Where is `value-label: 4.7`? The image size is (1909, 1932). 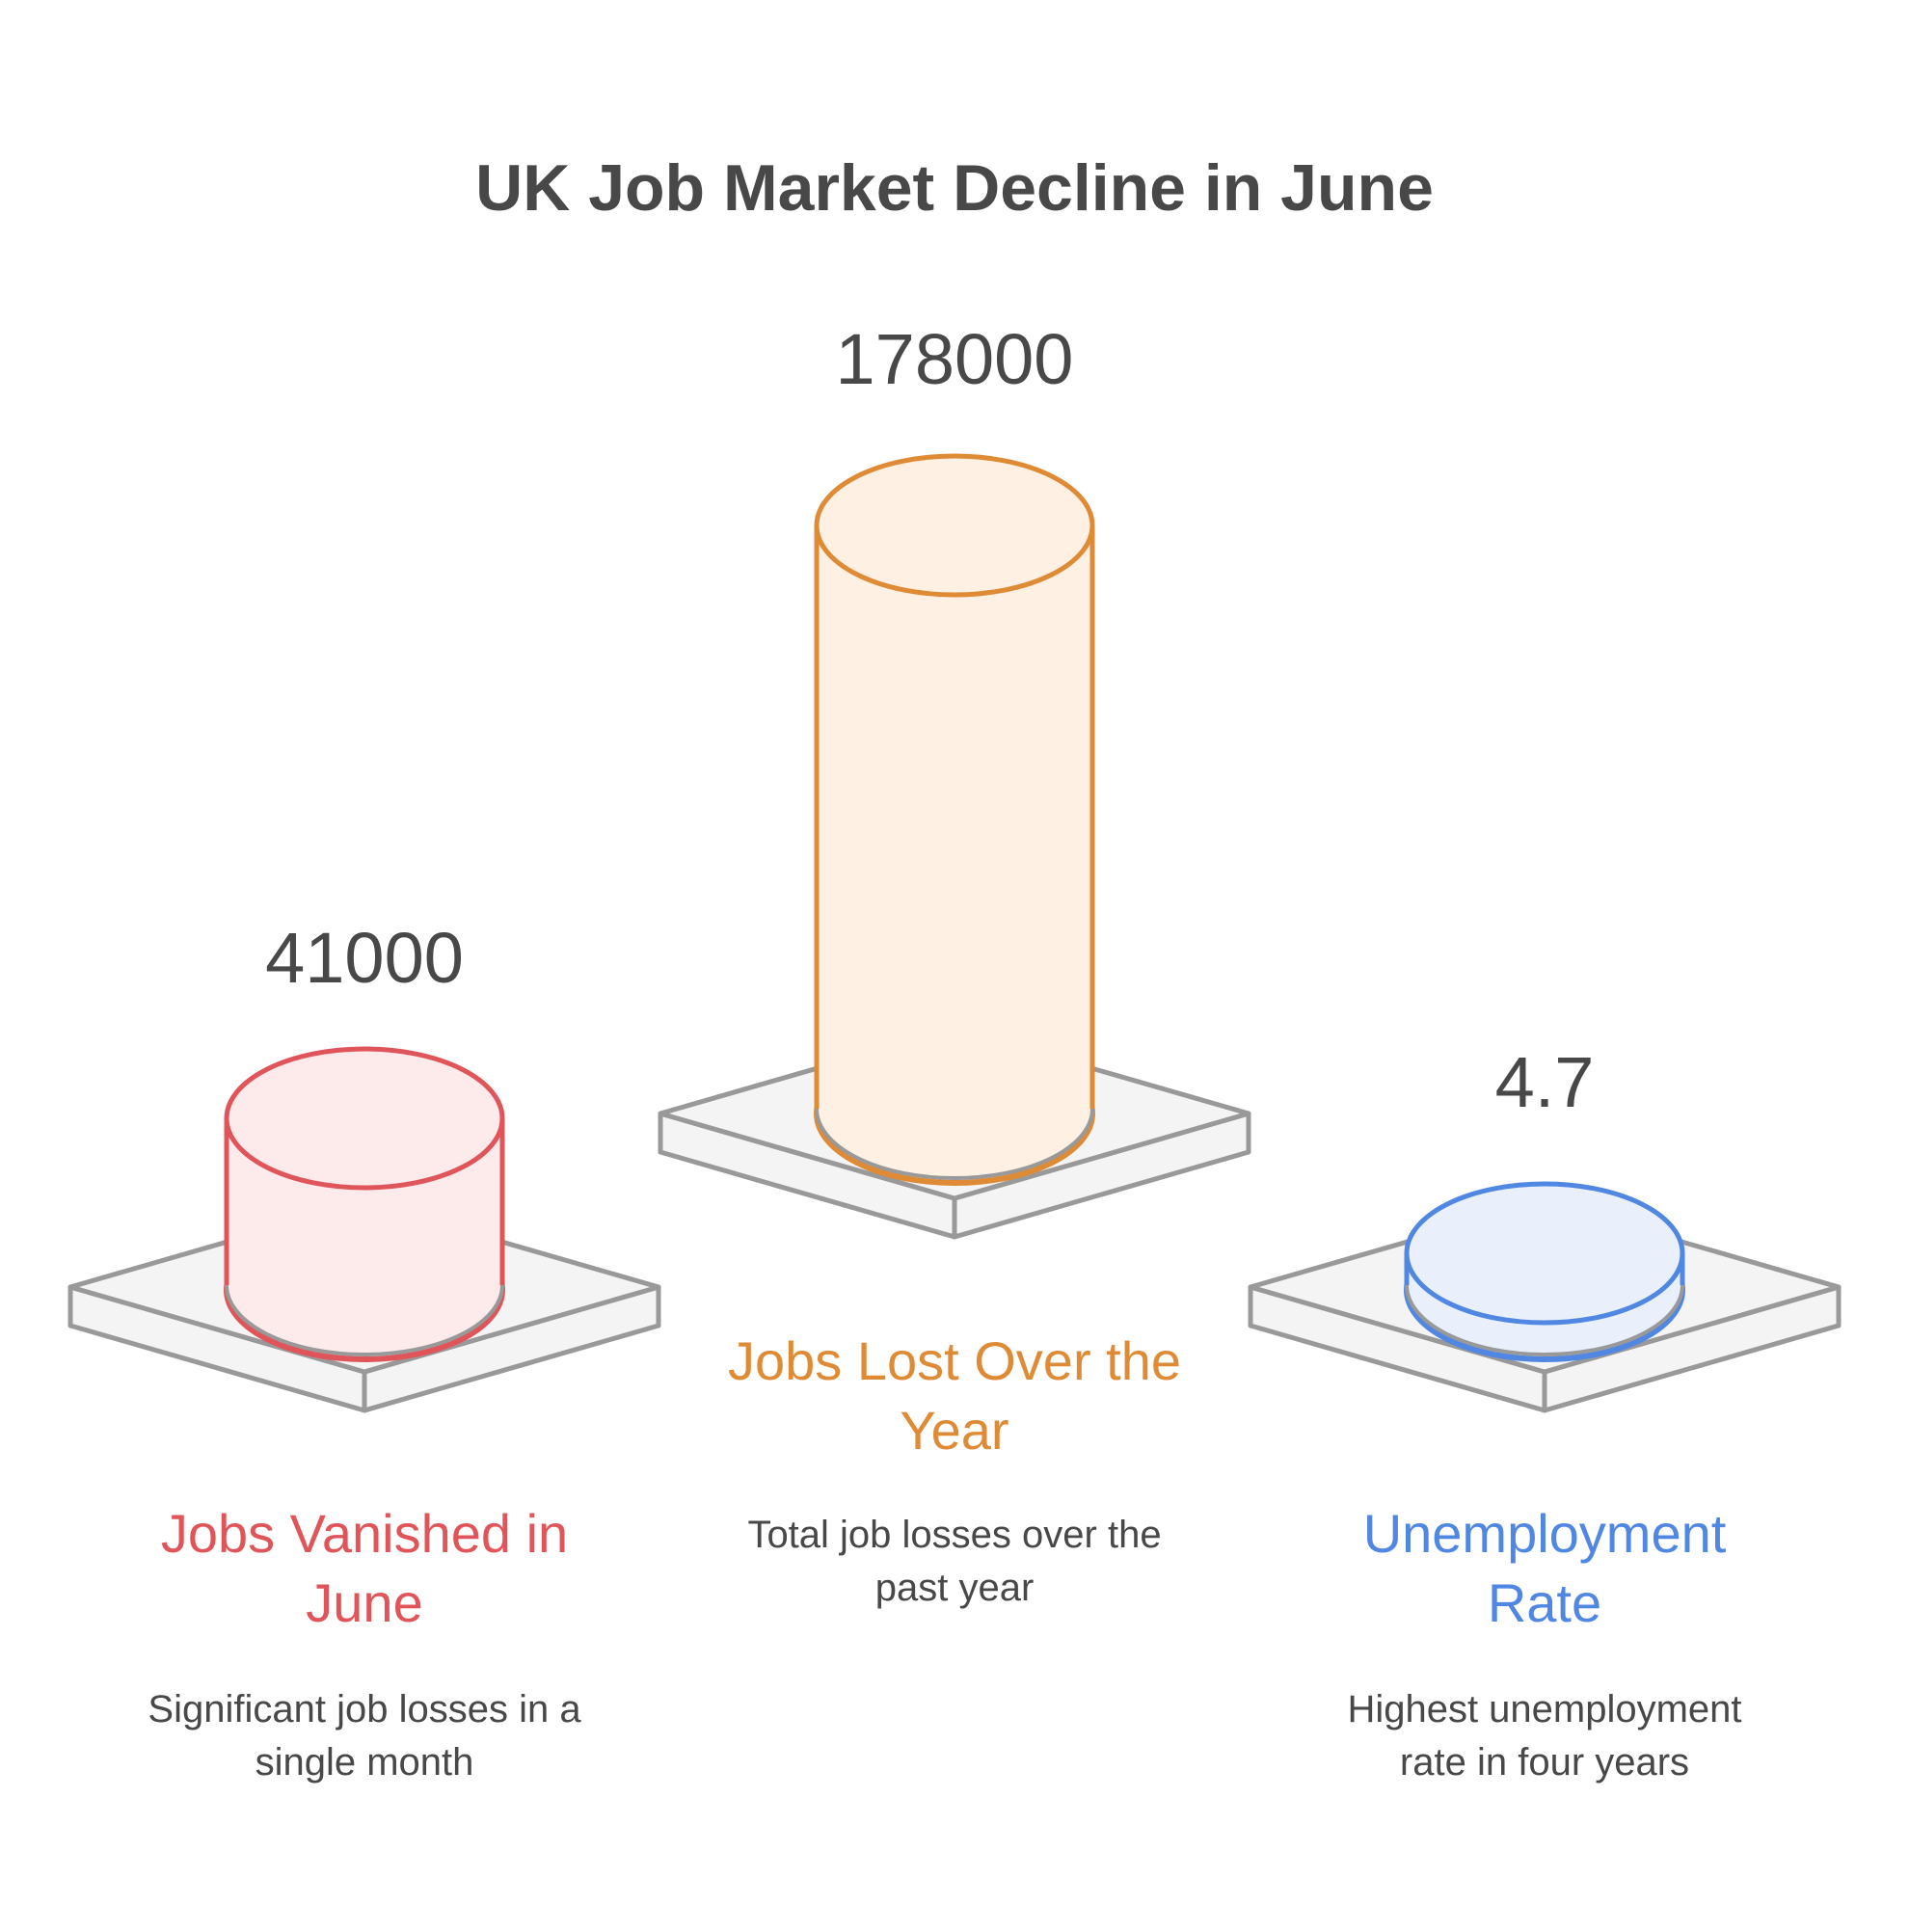 value-label: 4.7 is located at coordinates (1545, 1082).